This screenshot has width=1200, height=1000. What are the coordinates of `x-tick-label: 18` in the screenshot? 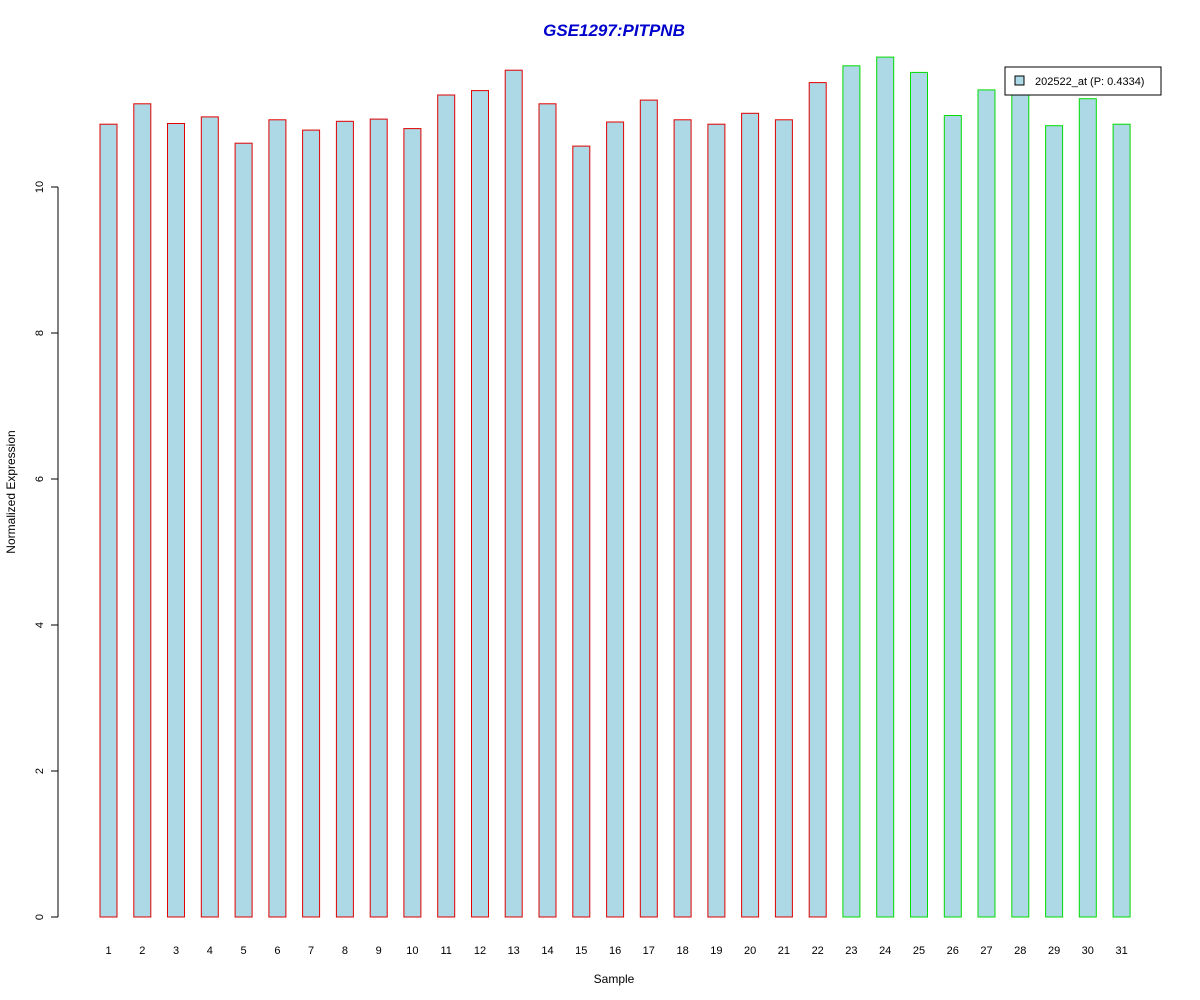 It's located at (682, 951).